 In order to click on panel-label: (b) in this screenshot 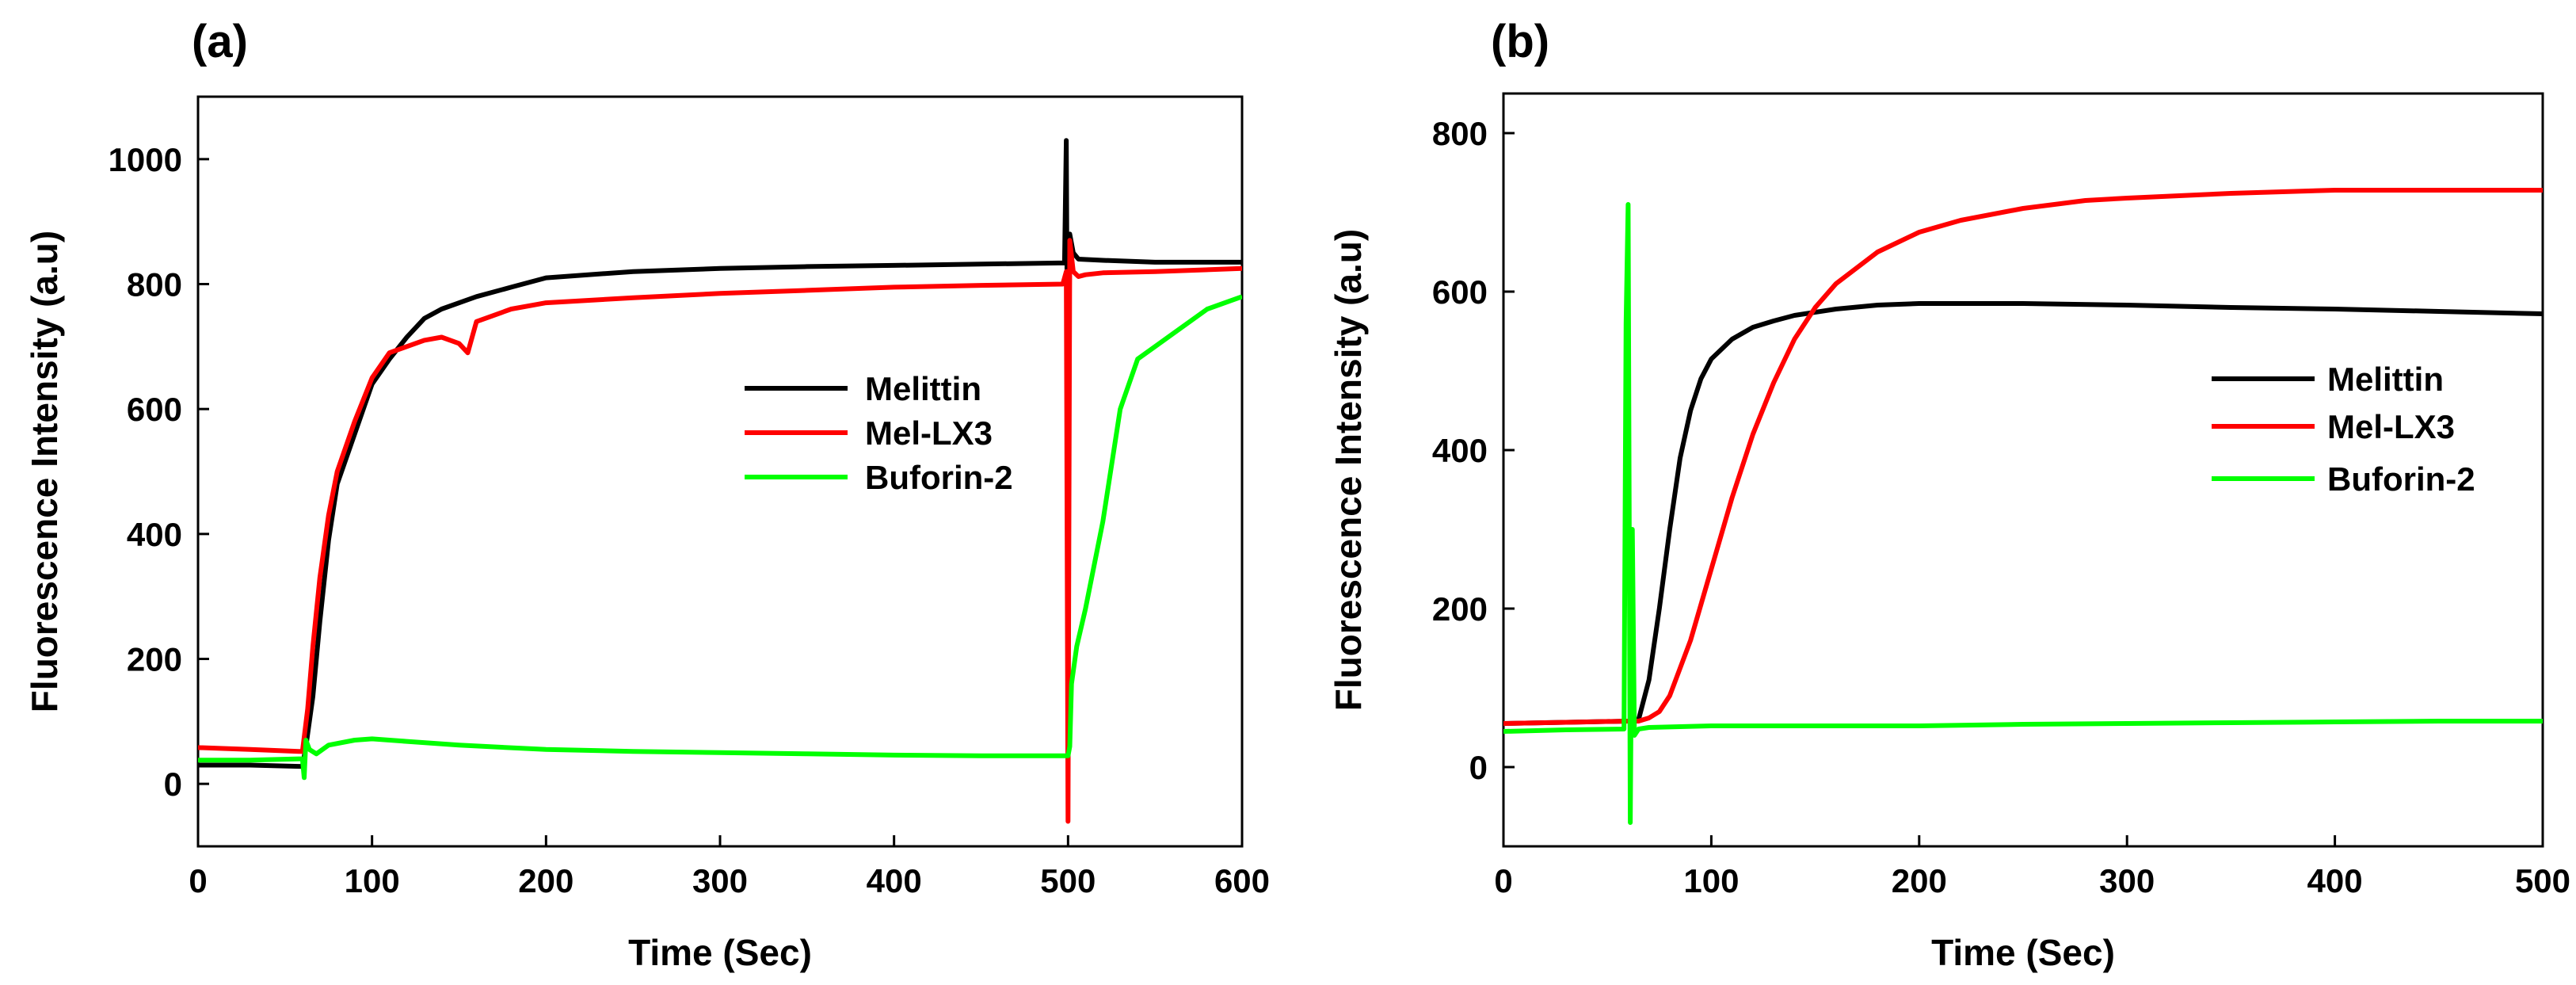, I will do `click(1520, 41)`.